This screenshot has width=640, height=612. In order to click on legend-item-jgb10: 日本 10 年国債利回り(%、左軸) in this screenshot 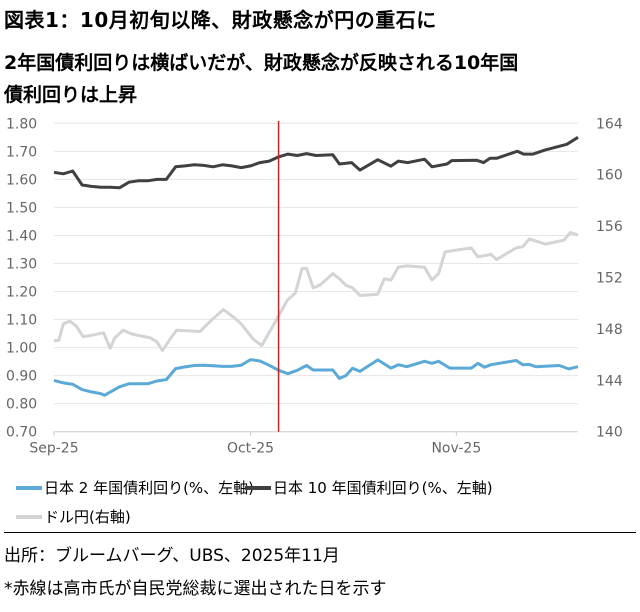, I will do `click(369, 487)`.